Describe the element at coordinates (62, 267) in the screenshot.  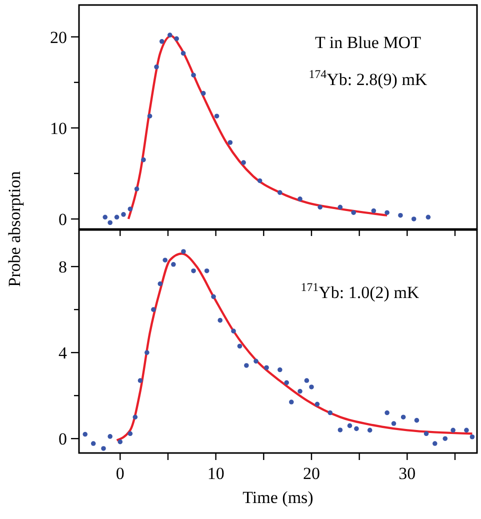
I see `y-tick-label: 8` at that location.